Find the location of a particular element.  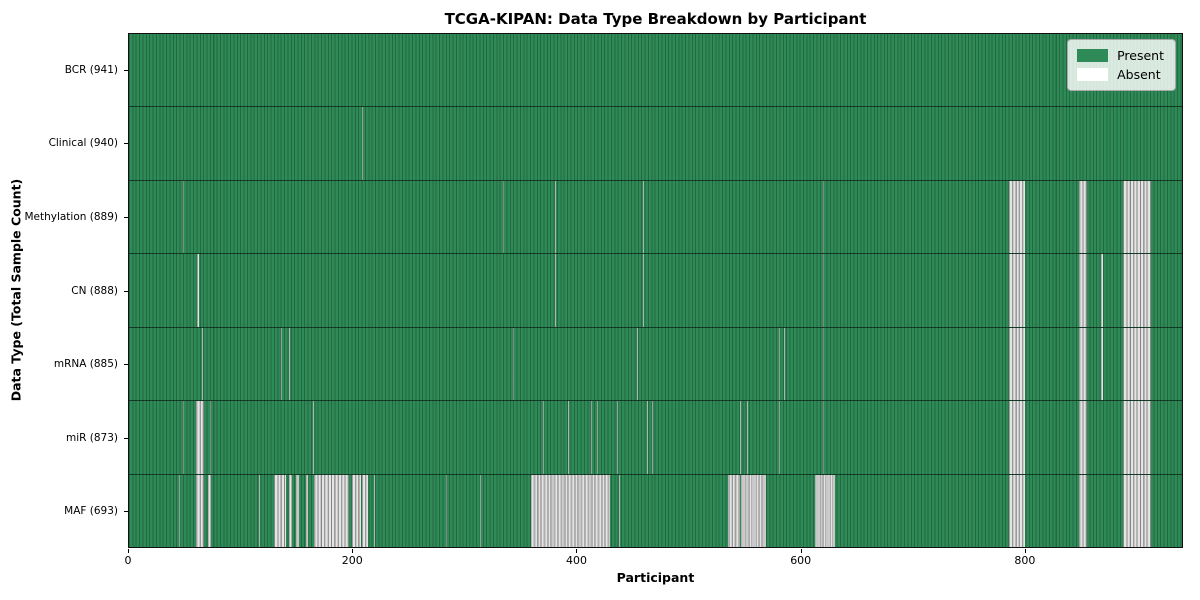

y-tick-label: mRNA (885) is located at coordinates (85, 364).